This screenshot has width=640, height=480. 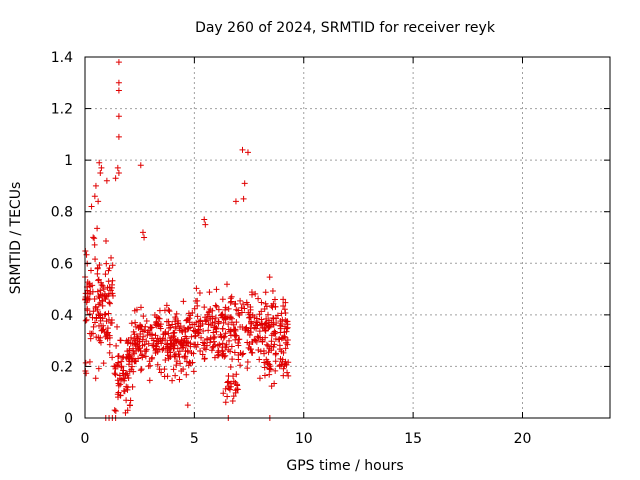 What do you see at coordinates (304, 439) in the screenshot?
I see `x-tick-label: 10` at bounding box center [304, 439].